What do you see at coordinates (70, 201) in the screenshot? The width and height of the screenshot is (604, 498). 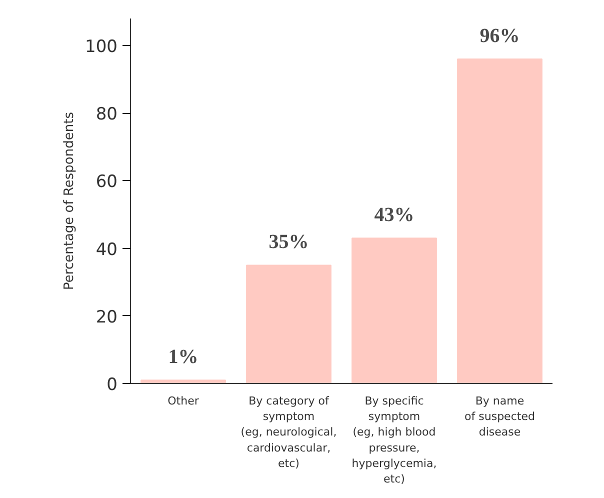 I see `y-axis-title: Percentage of Respondents` at bounding box center [70, 201].